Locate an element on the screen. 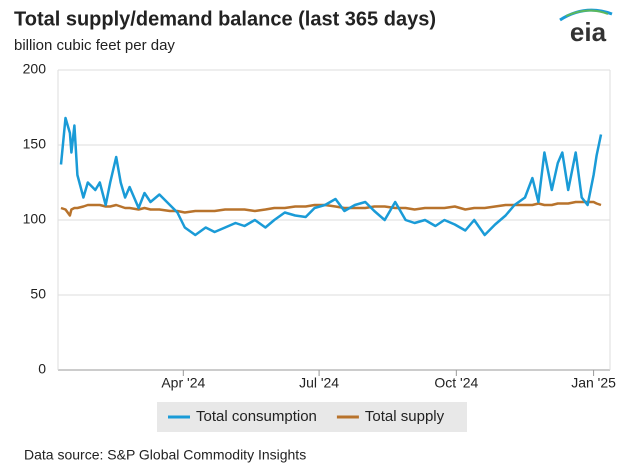 The width and height of the screenshot is (626, 474). y-tick-label: 0 is located at coordinates (42, 369).